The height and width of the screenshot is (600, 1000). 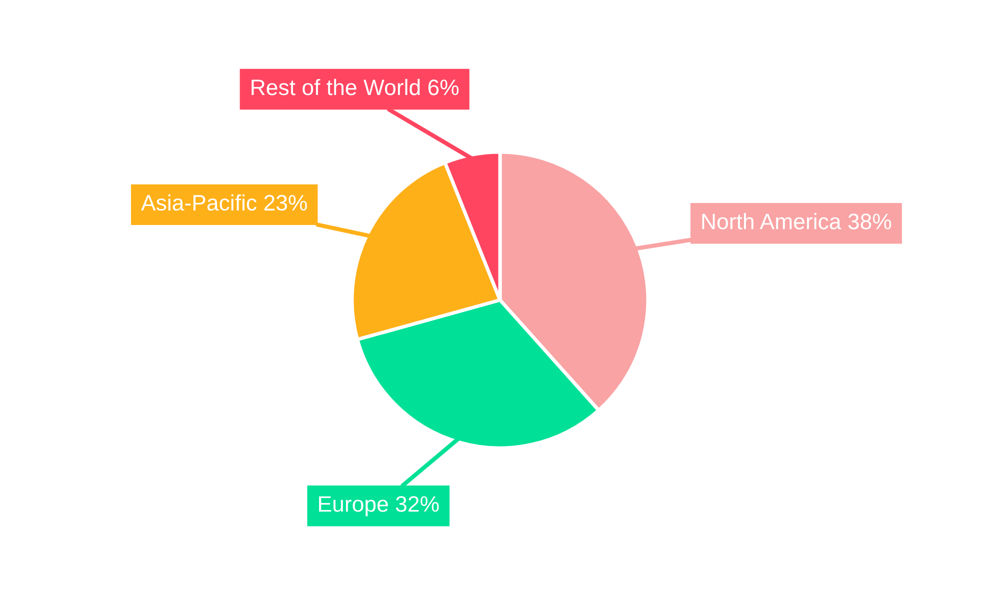 I want to click on slice-label: Europe 32%, so click(x=379, y=506).